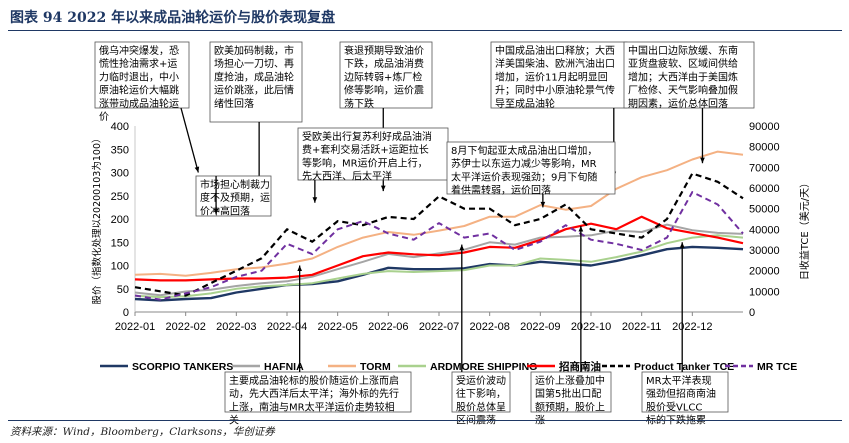  I want to click on annotation-arrow, so click(189, 140).